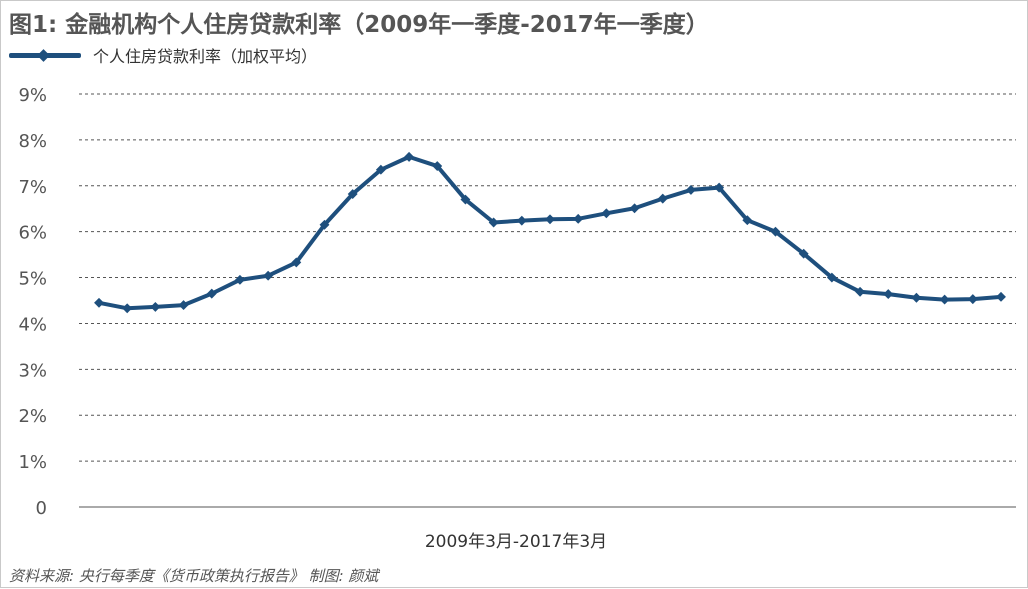 This screenshot has width=1028, height=589. Describe the element at coordinates (205, 56) in the screenshot. I see `legend-series-label: 个人住房贷款利率（加权平均）` at that location.